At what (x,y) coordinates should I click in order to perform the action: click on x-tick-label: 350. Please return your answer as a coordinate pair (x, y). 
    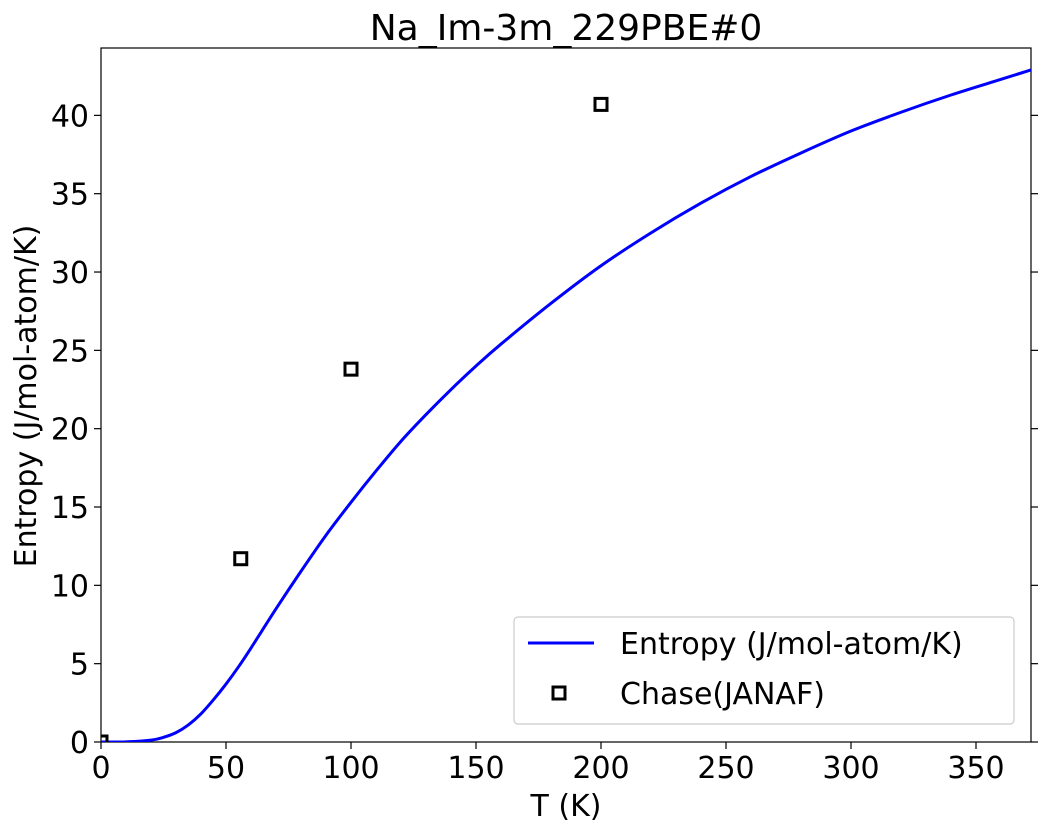
    Looking at the image, I should click on (975, 768).